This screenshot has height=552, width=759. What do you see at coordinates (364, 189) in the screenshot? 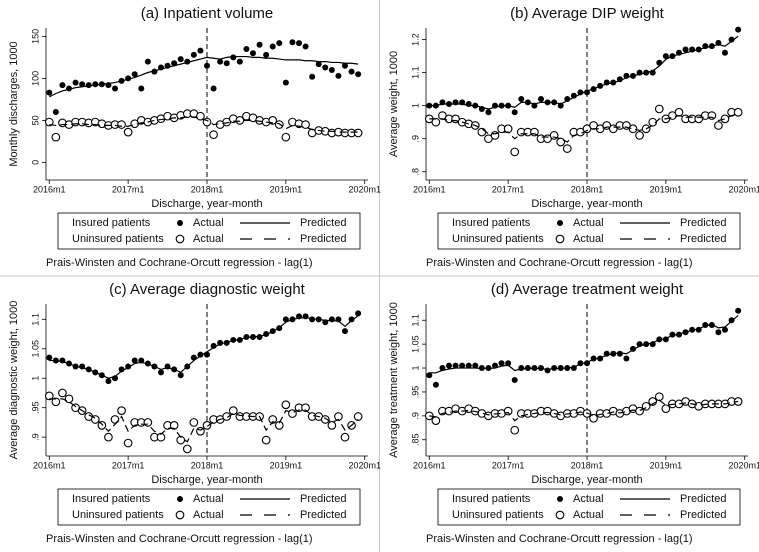
I see `x-tick-label: 2020m1` at bounding box center [364, 189].